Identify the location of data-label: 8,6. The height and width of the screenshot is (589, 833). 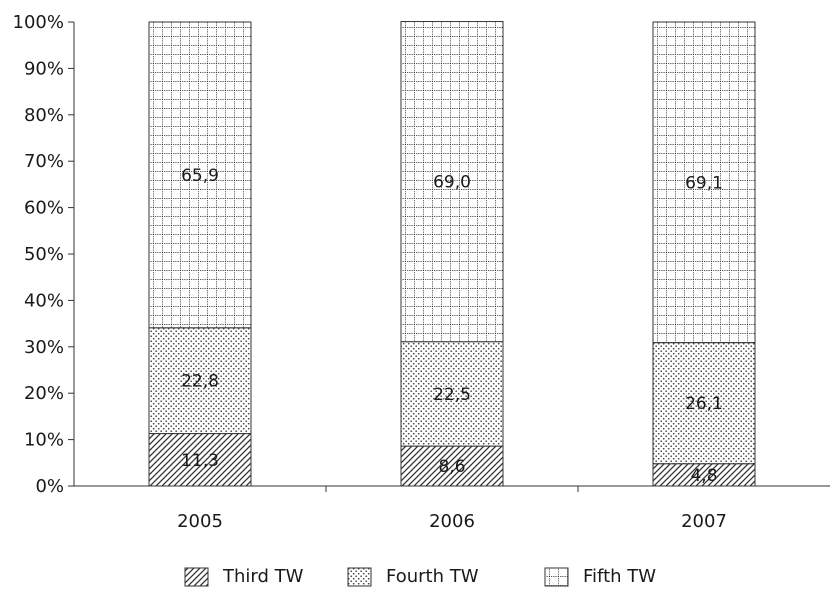
(451, 467).